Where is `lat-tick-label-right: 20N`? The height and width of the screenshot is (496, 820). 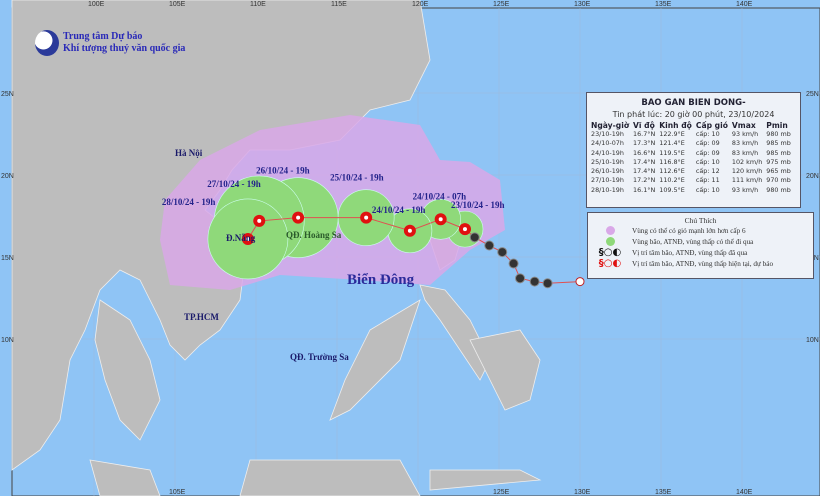 lat-tick-label-right: 20N is located at coordinates (812, 176).